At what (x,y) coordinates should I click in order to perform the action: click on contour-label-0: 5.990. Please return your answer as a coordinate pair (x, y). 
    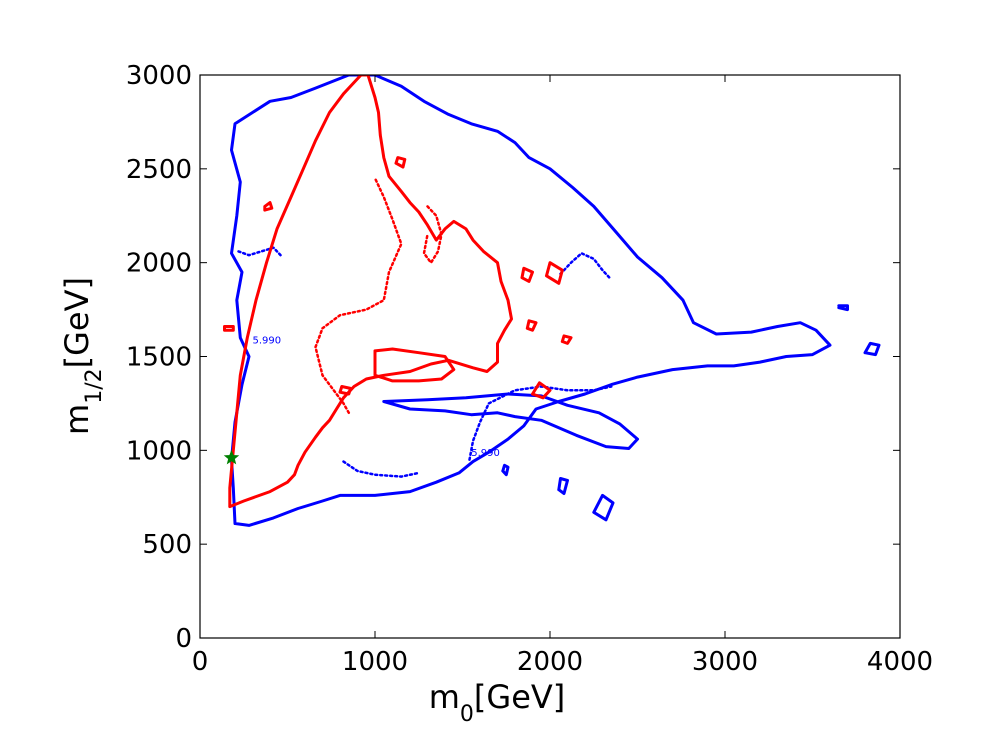
    Looking at the image, I should click on (485, 453).